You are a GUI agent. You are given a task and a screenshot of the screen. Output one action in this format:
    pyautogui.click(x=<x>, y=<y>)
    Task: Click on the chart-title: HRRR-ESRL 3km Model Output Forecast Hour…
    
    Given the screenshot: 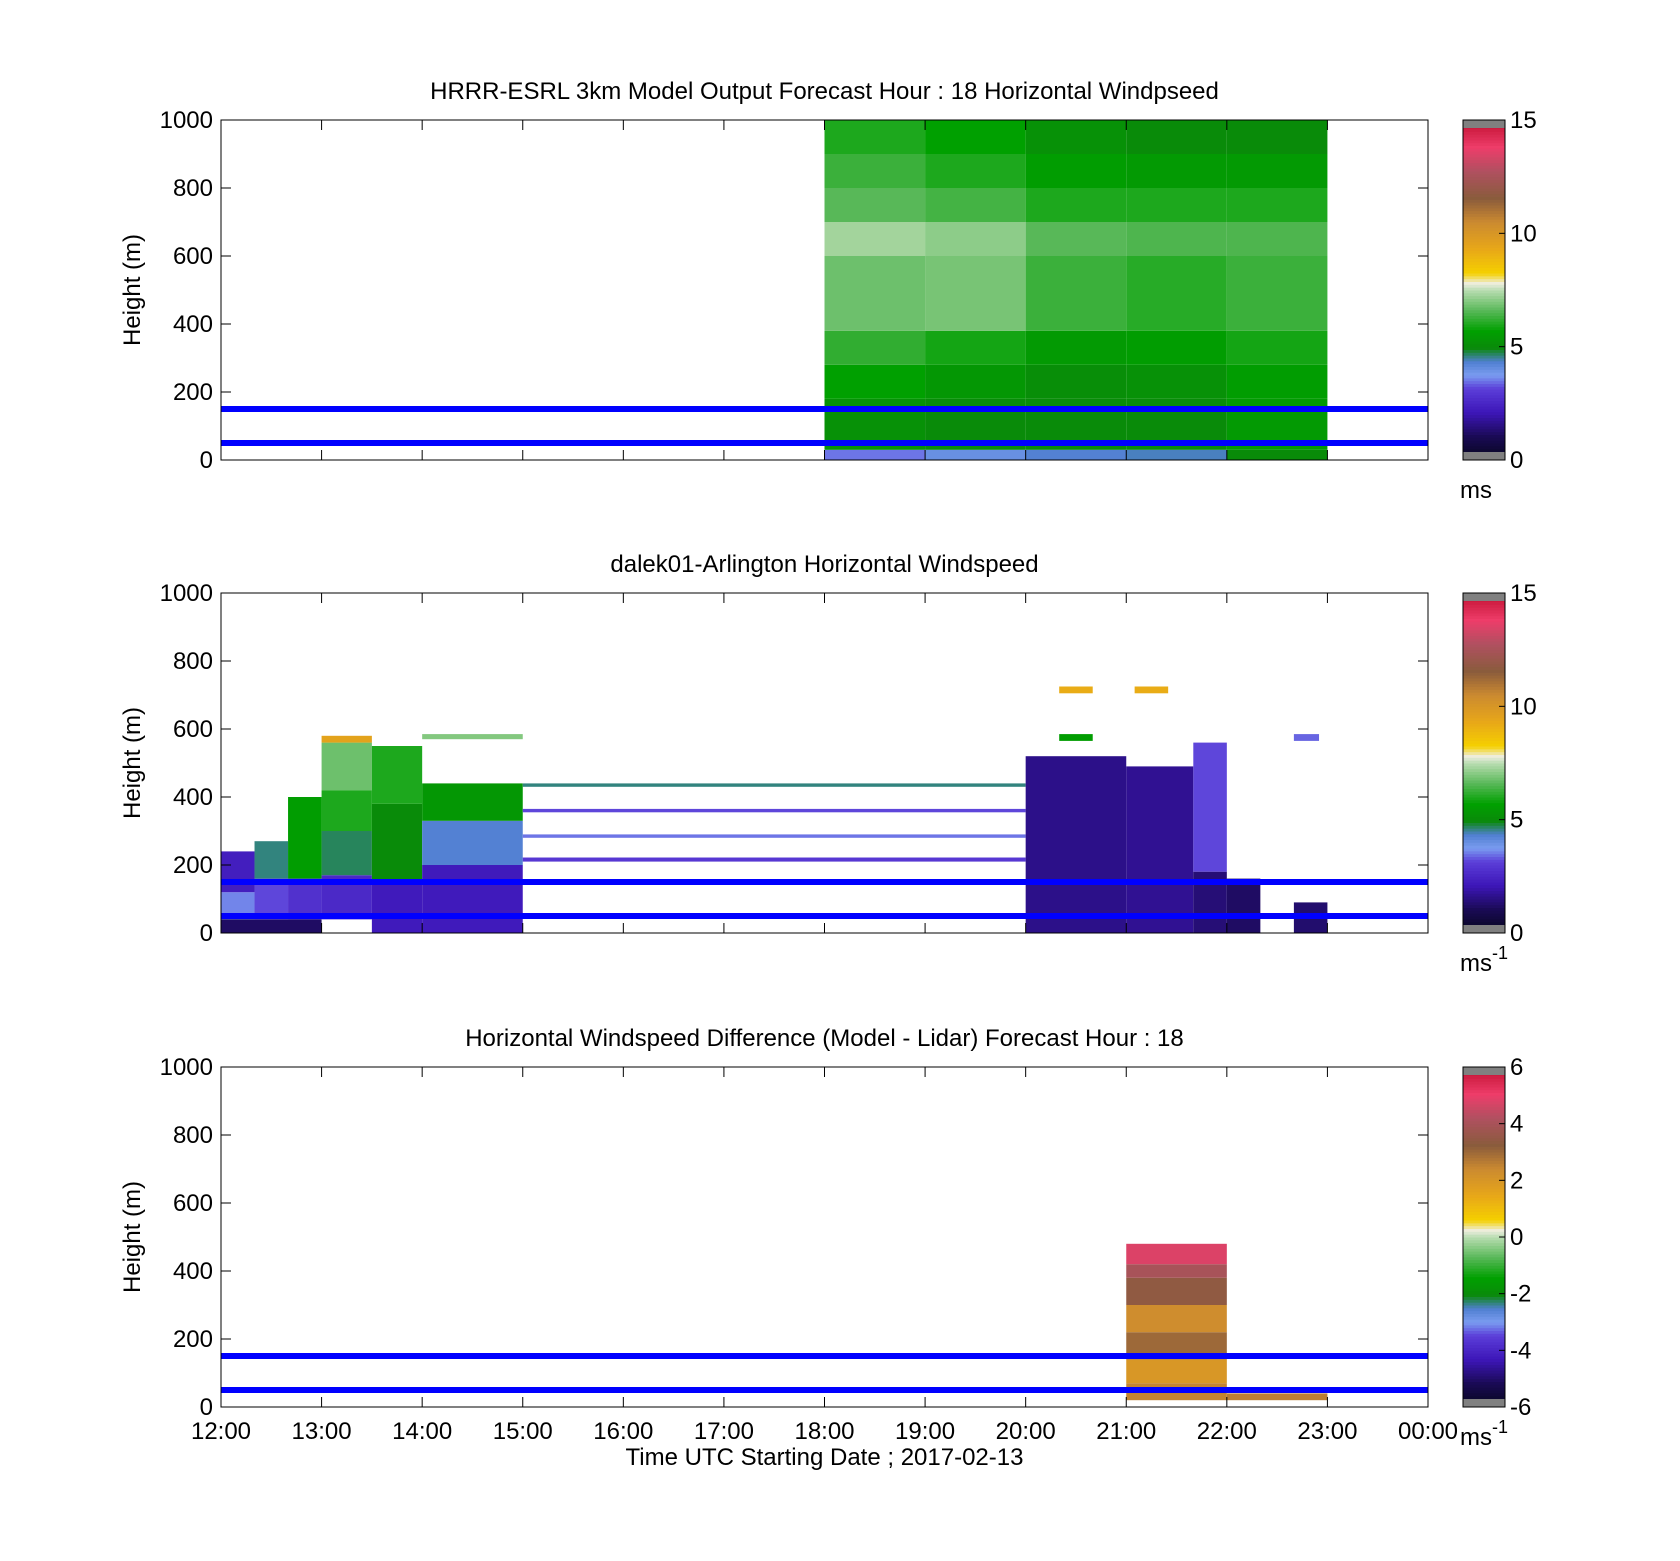 What is the action you would take?
    pyautogui.click(x=824, y=91)
    